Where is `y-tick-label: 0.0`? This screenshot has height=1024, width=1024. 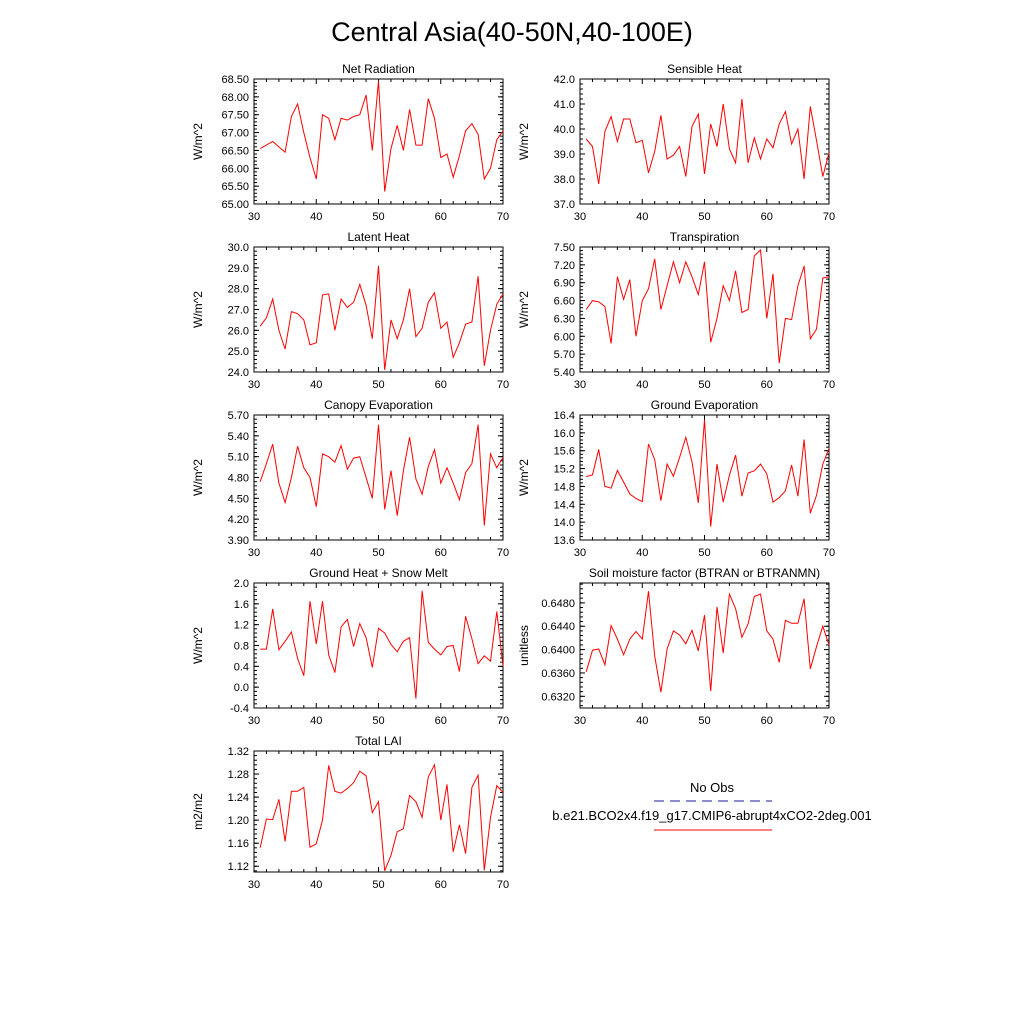 y-tick-label: 0.0 is located at coordinates (241, 688).